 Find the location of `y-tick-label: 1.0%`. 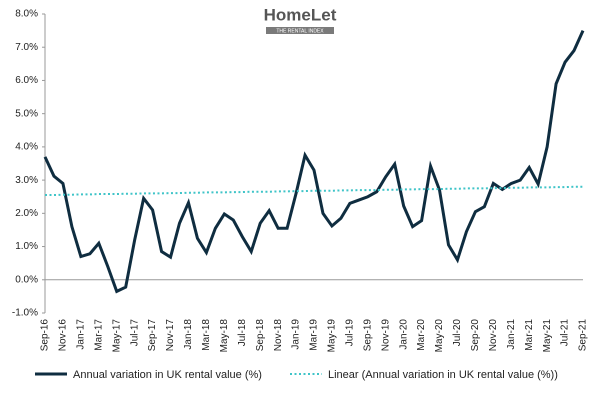

y-tick-label: 1.0% is located at coordinates (26, 246).